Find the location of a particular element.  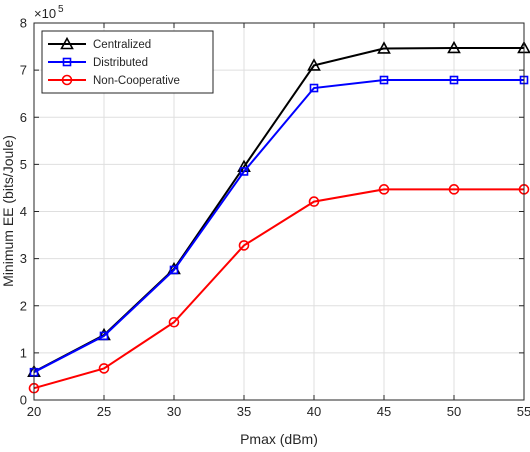

y-tick-label: 7 is located at coordinates (23, 70).